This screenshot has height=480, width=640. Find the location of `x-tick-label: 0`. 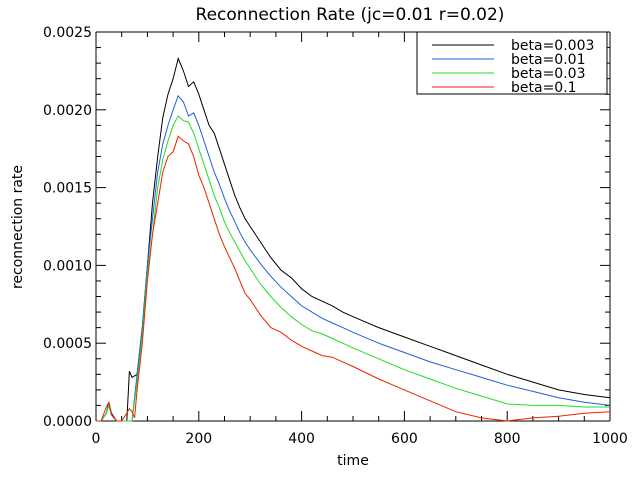

x-tick-label: 0 is located at coordinates (96, 439).